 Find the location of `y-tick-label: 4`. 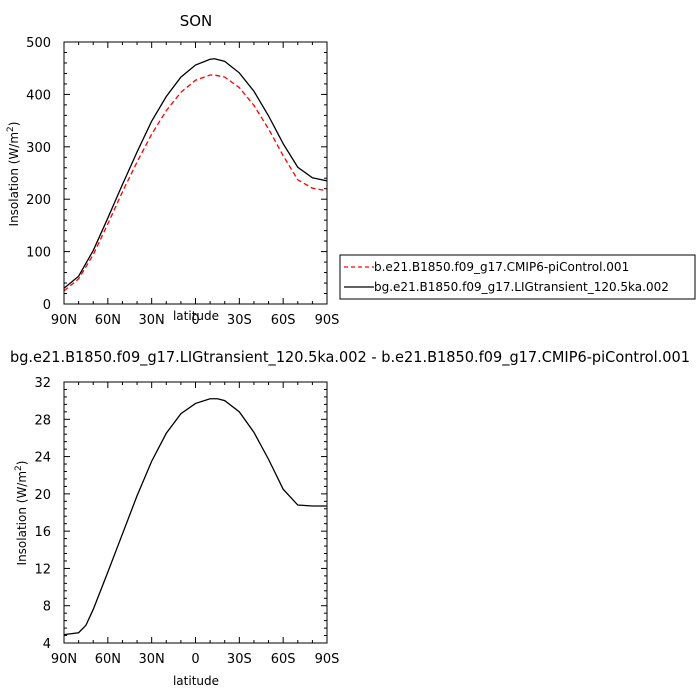

y-tick-label: 4 is located at coordinates (47, 644).